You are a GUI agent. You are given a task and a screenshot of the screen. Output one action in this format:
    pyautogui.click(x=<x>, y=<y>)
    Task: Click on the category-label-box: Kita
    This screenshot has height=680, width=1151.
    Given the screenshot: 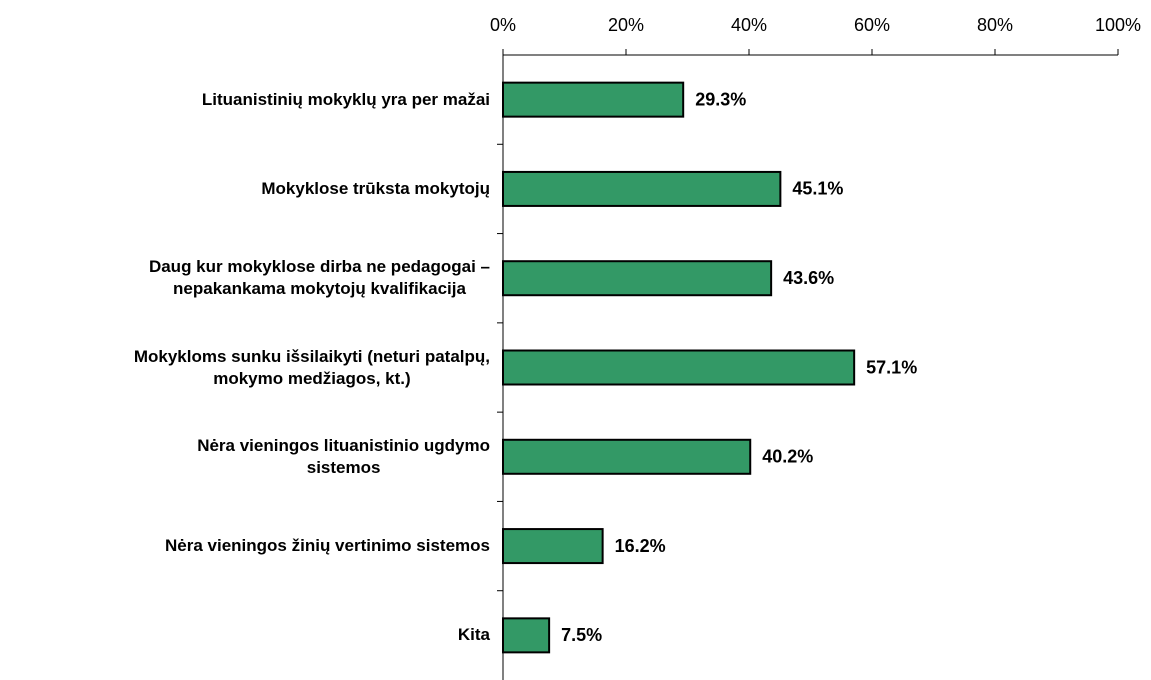 What is the action you would take?
    pyautogui.click(x=474, y=635)
    